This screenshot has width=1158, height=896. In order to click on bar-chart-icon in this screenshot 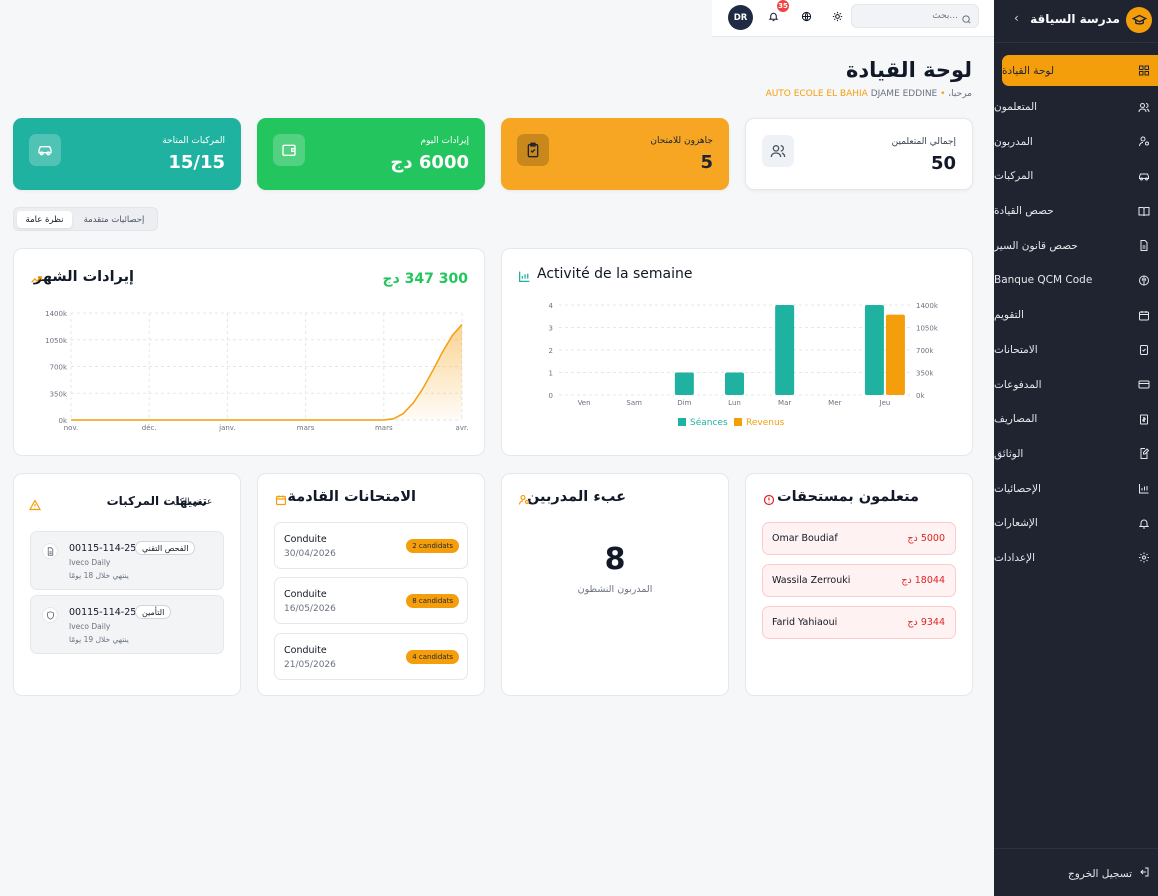, I will do `click(1143, 488)`.